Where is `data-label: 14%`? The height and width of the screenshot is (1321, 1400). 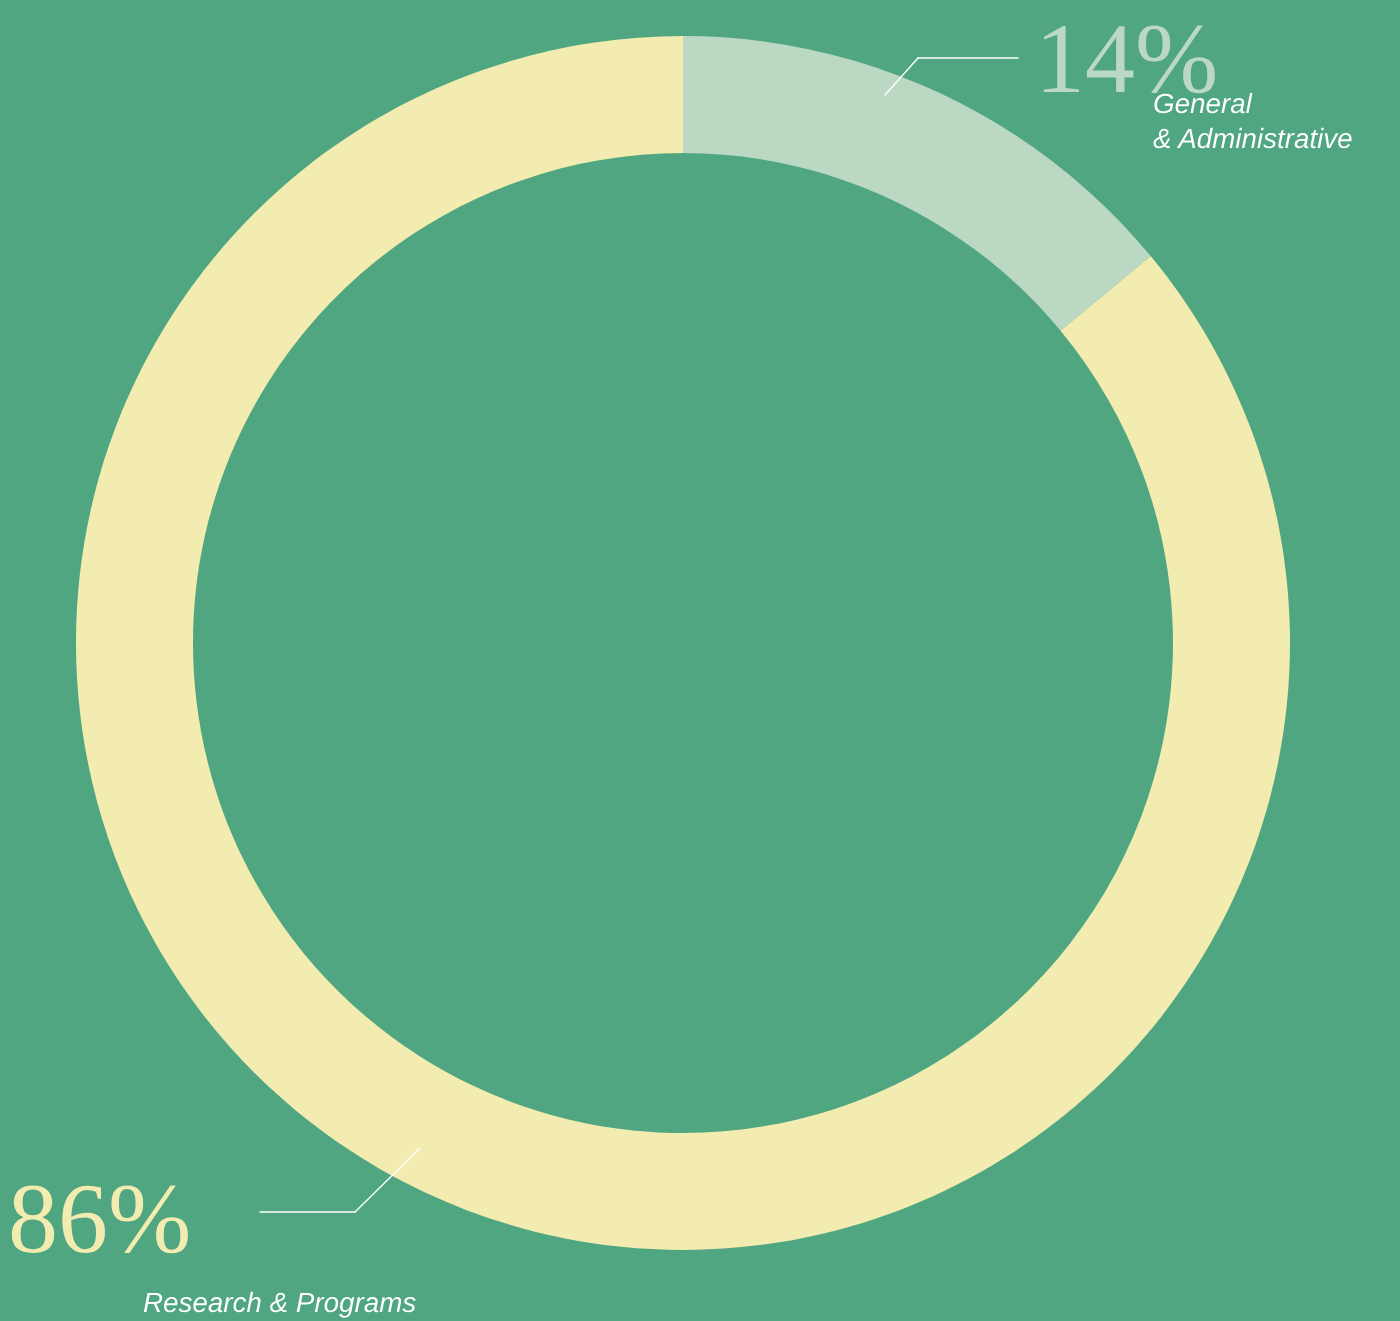
data-label: 14% is located at coordinates (1129, 59).